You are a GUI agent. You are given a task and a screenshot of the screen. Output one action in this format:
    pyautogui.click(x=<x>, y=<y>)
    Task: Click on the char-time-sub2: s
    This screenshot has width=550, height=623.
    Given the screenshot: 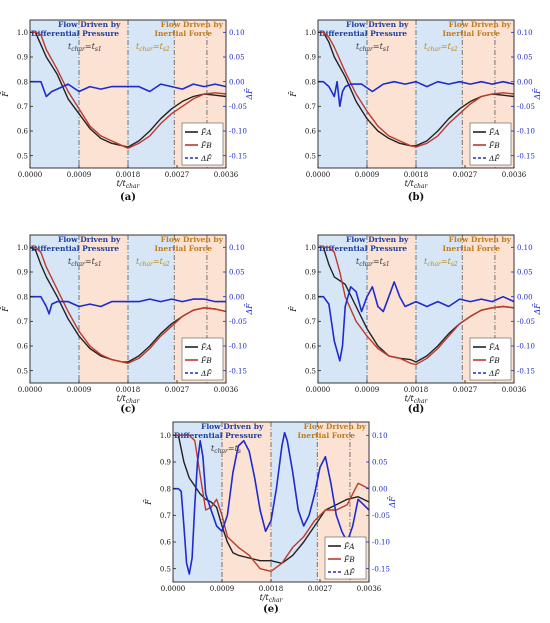 What is the action you would take?
    pyautogui.click(x=239, y=451)
    